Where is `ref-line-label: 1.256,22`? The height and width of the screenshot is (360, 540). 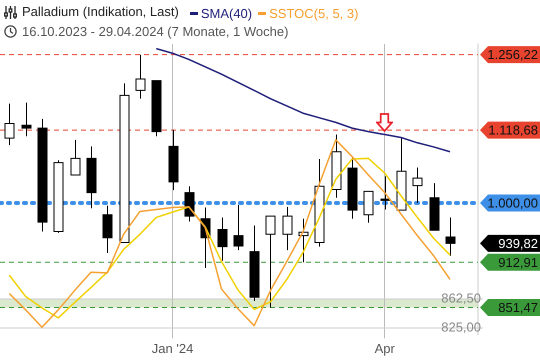 ref-line-label: 1.256,22 is located at coordinates (512, 54).